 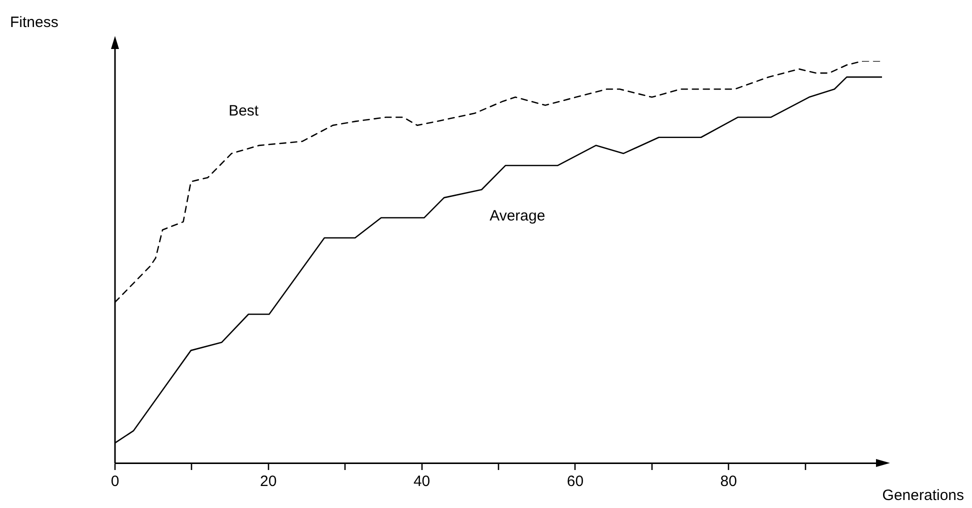 I want to click on y-axis-title: Fitness, so click(x=34, y=22).